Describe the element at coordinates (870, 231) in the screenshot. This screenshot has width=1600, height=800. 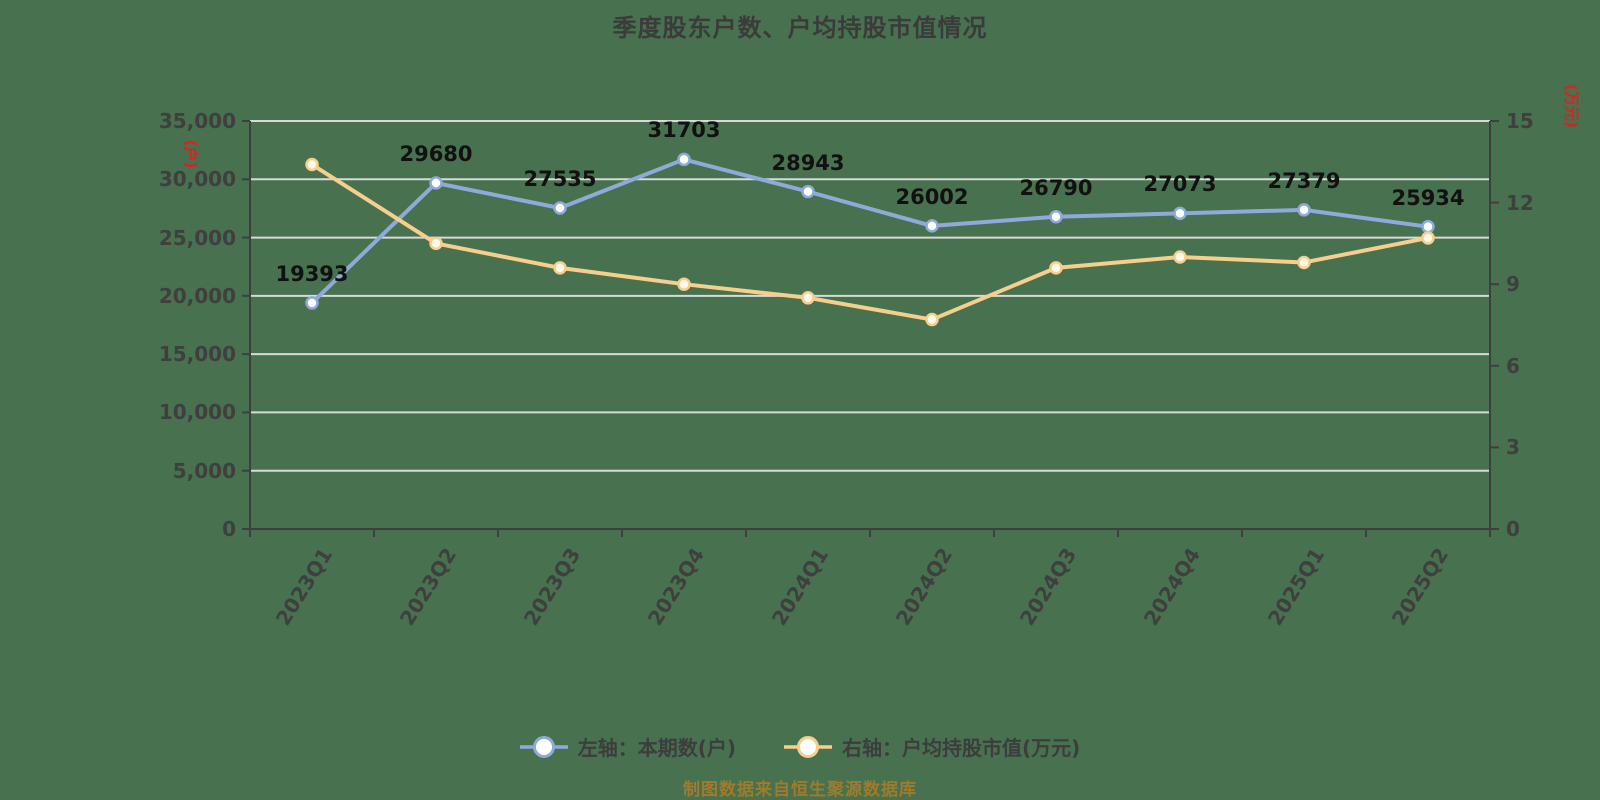
I see `series-line-shareholders-count` at that location.